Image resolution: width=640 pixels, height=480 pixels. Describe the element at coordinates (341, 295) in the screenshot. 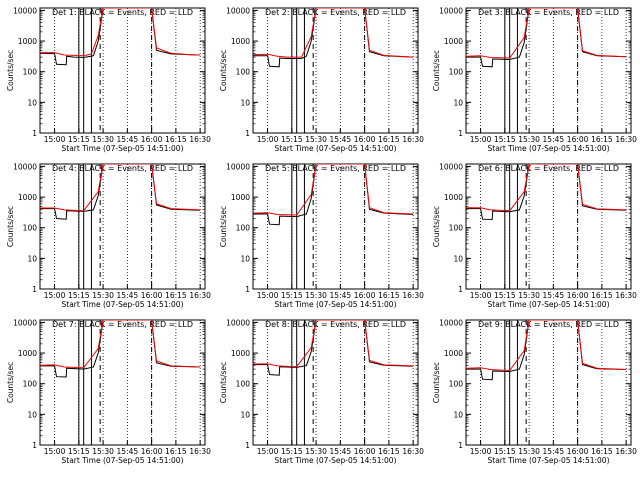

I see `x-tick-label: 15:45` at that location.